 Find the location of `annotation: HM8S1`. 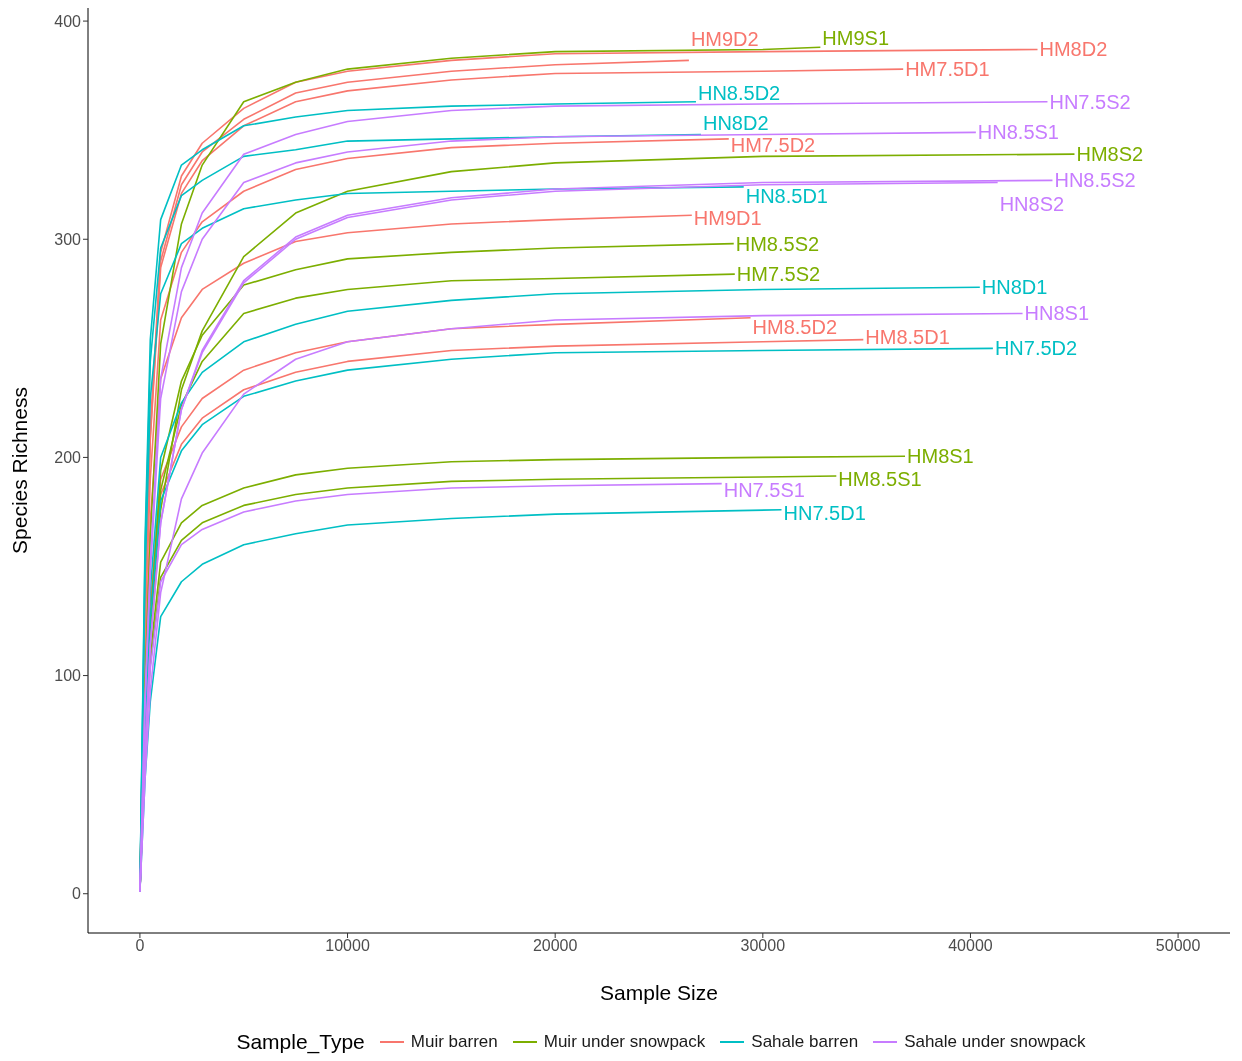

annotation: HM8S1 is located at coordinates (940, 456).